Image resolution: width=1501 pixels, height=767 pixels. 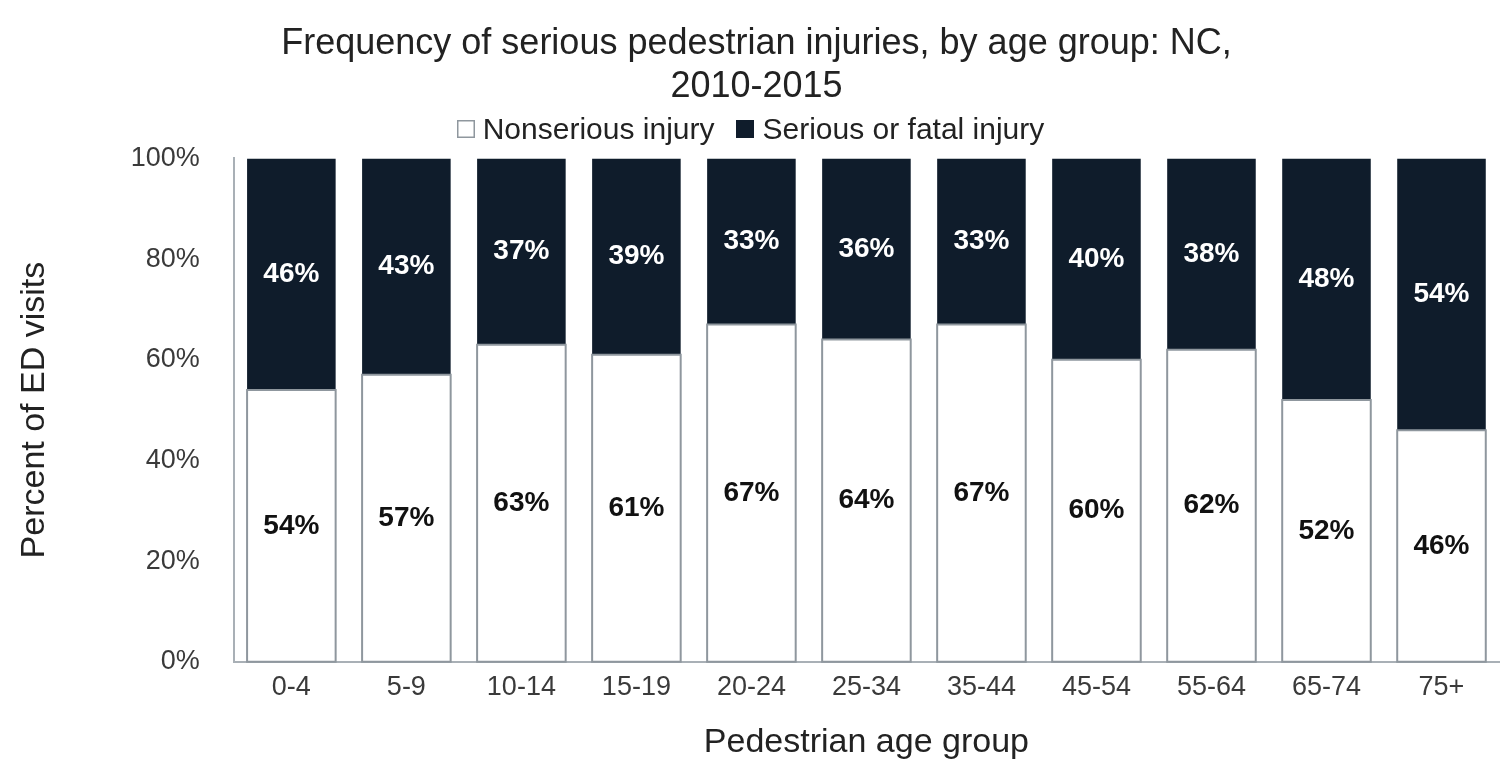 What do you see at coordinates (521, 250) in the screenshot?
I see `data-label: 37%` at bounding box center [521, 250].